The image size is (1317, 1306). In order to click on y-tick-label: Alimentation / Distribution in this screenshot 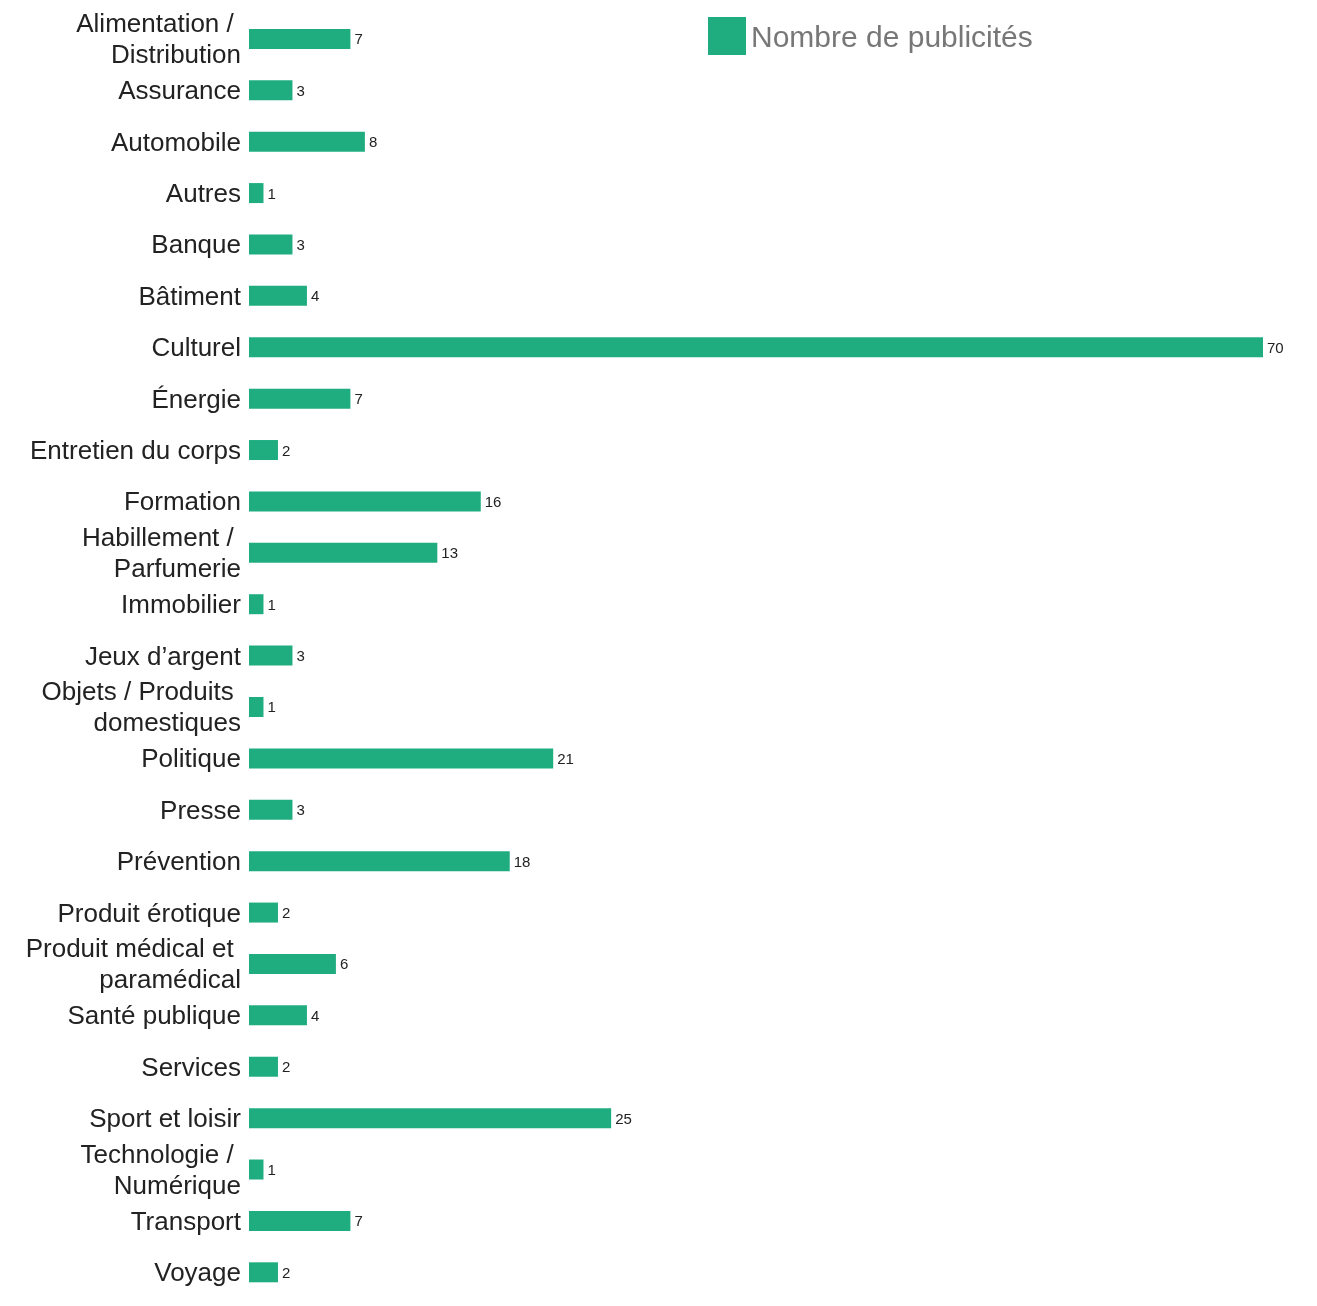, I will do `click(158, 39)`.